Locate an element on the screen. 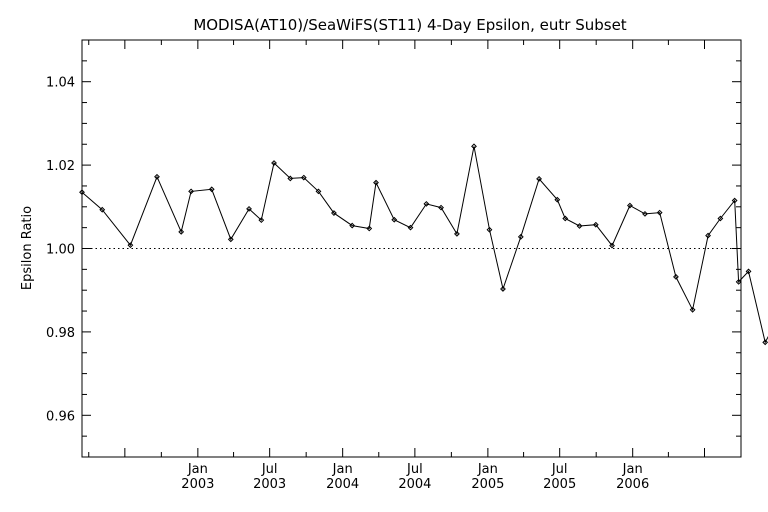 The image size is (768, 512). y-axis-label: Epsilon Ratio is located at coordinates (27, 248).